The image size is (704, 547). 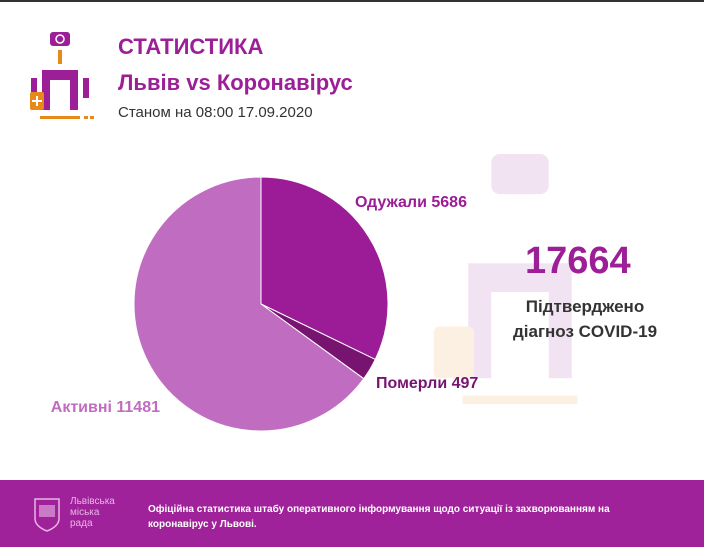 I want to click on date-label: Станом на 08:00 17.09.2020, so click(x=215, y=112).